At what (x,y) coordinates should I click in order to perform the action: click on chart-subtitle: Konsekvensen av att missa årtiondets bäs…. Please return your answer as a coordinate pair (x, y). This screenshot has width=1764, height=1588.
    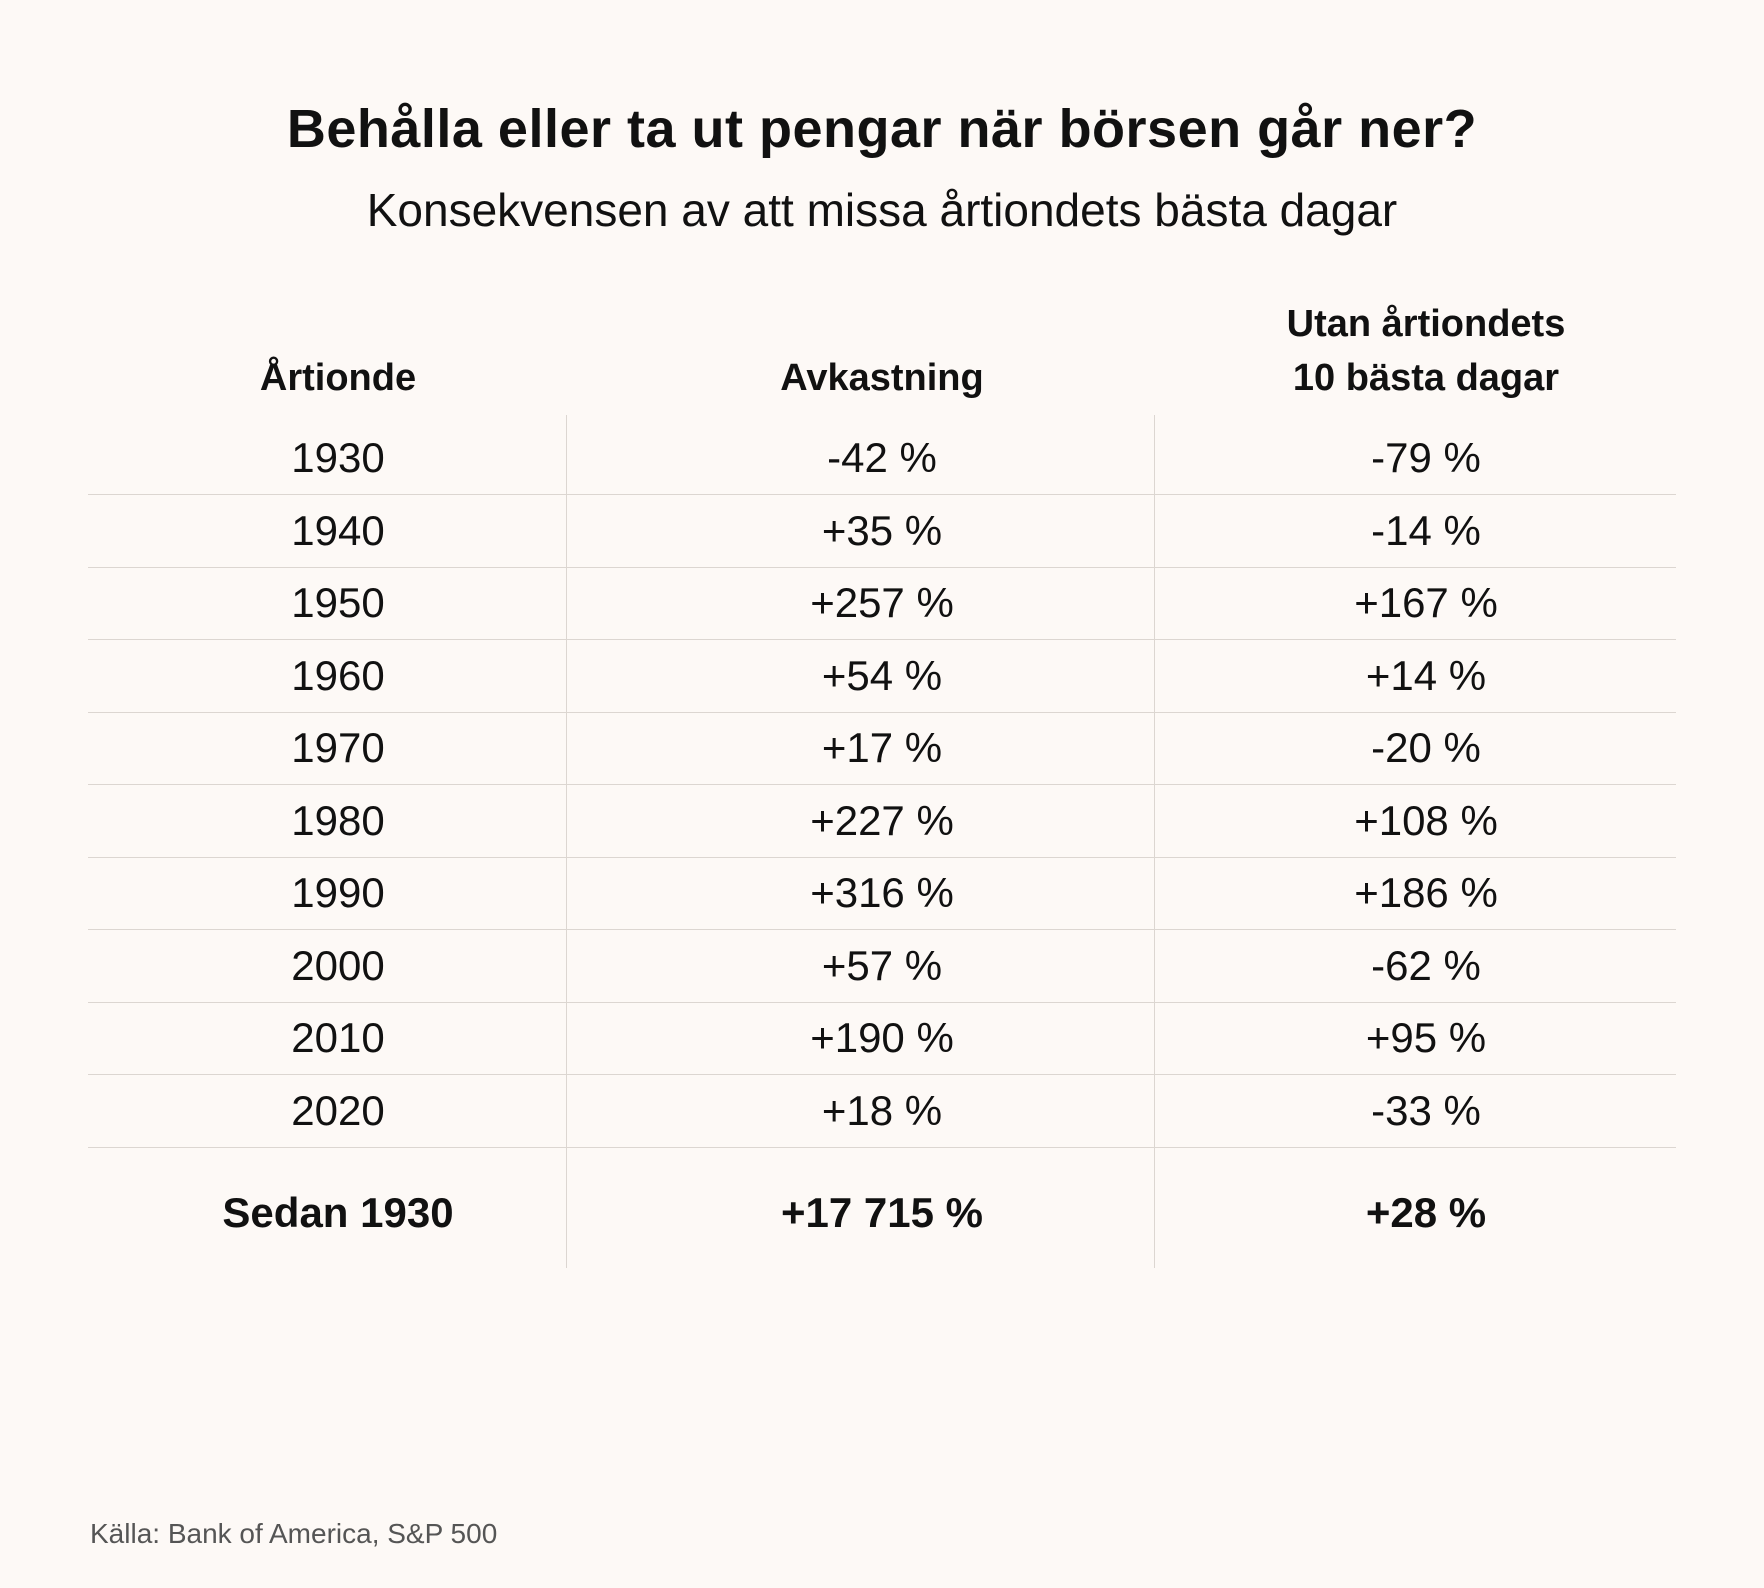
    Looking at the image, I should click on (882, 210).